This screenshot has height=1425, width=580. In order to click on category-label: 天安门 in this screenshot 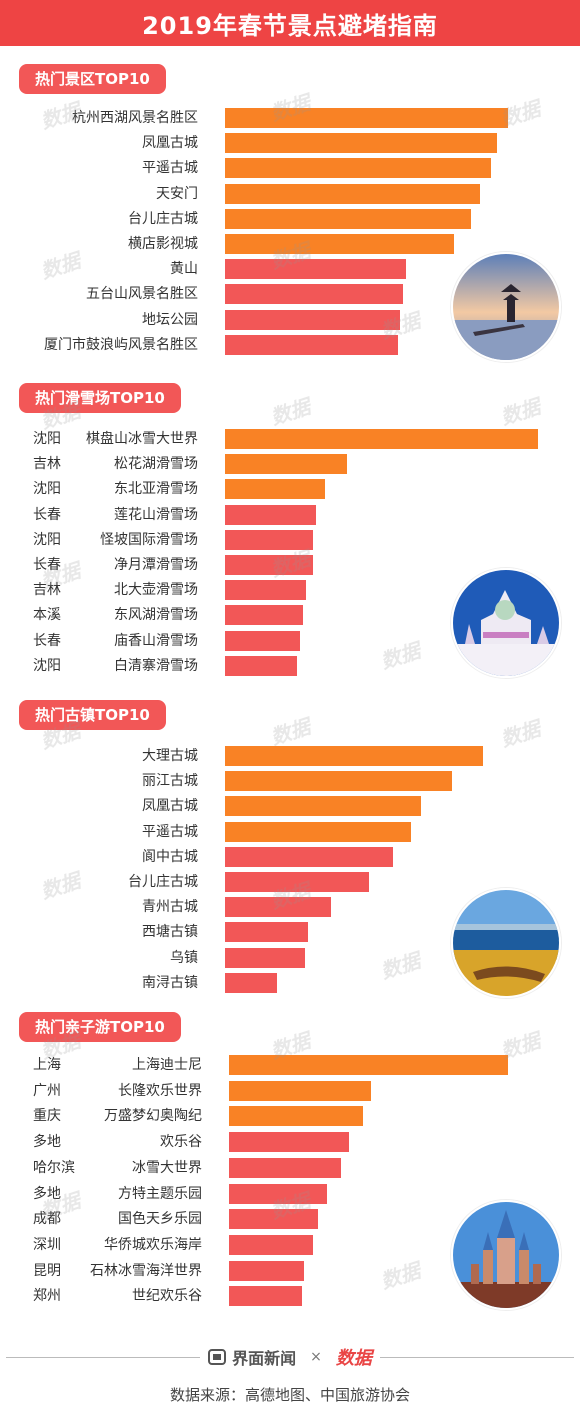, I will do `click(177, 194)`.